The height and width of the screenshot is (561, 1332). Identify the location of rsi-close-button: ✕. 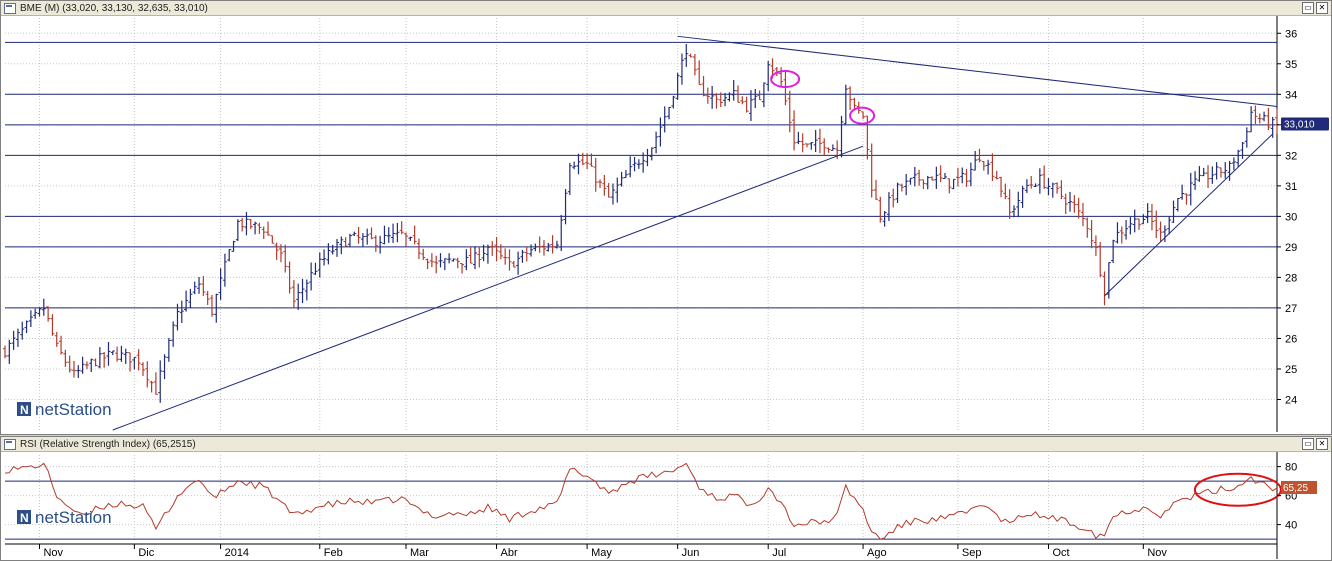
(1322, 444).